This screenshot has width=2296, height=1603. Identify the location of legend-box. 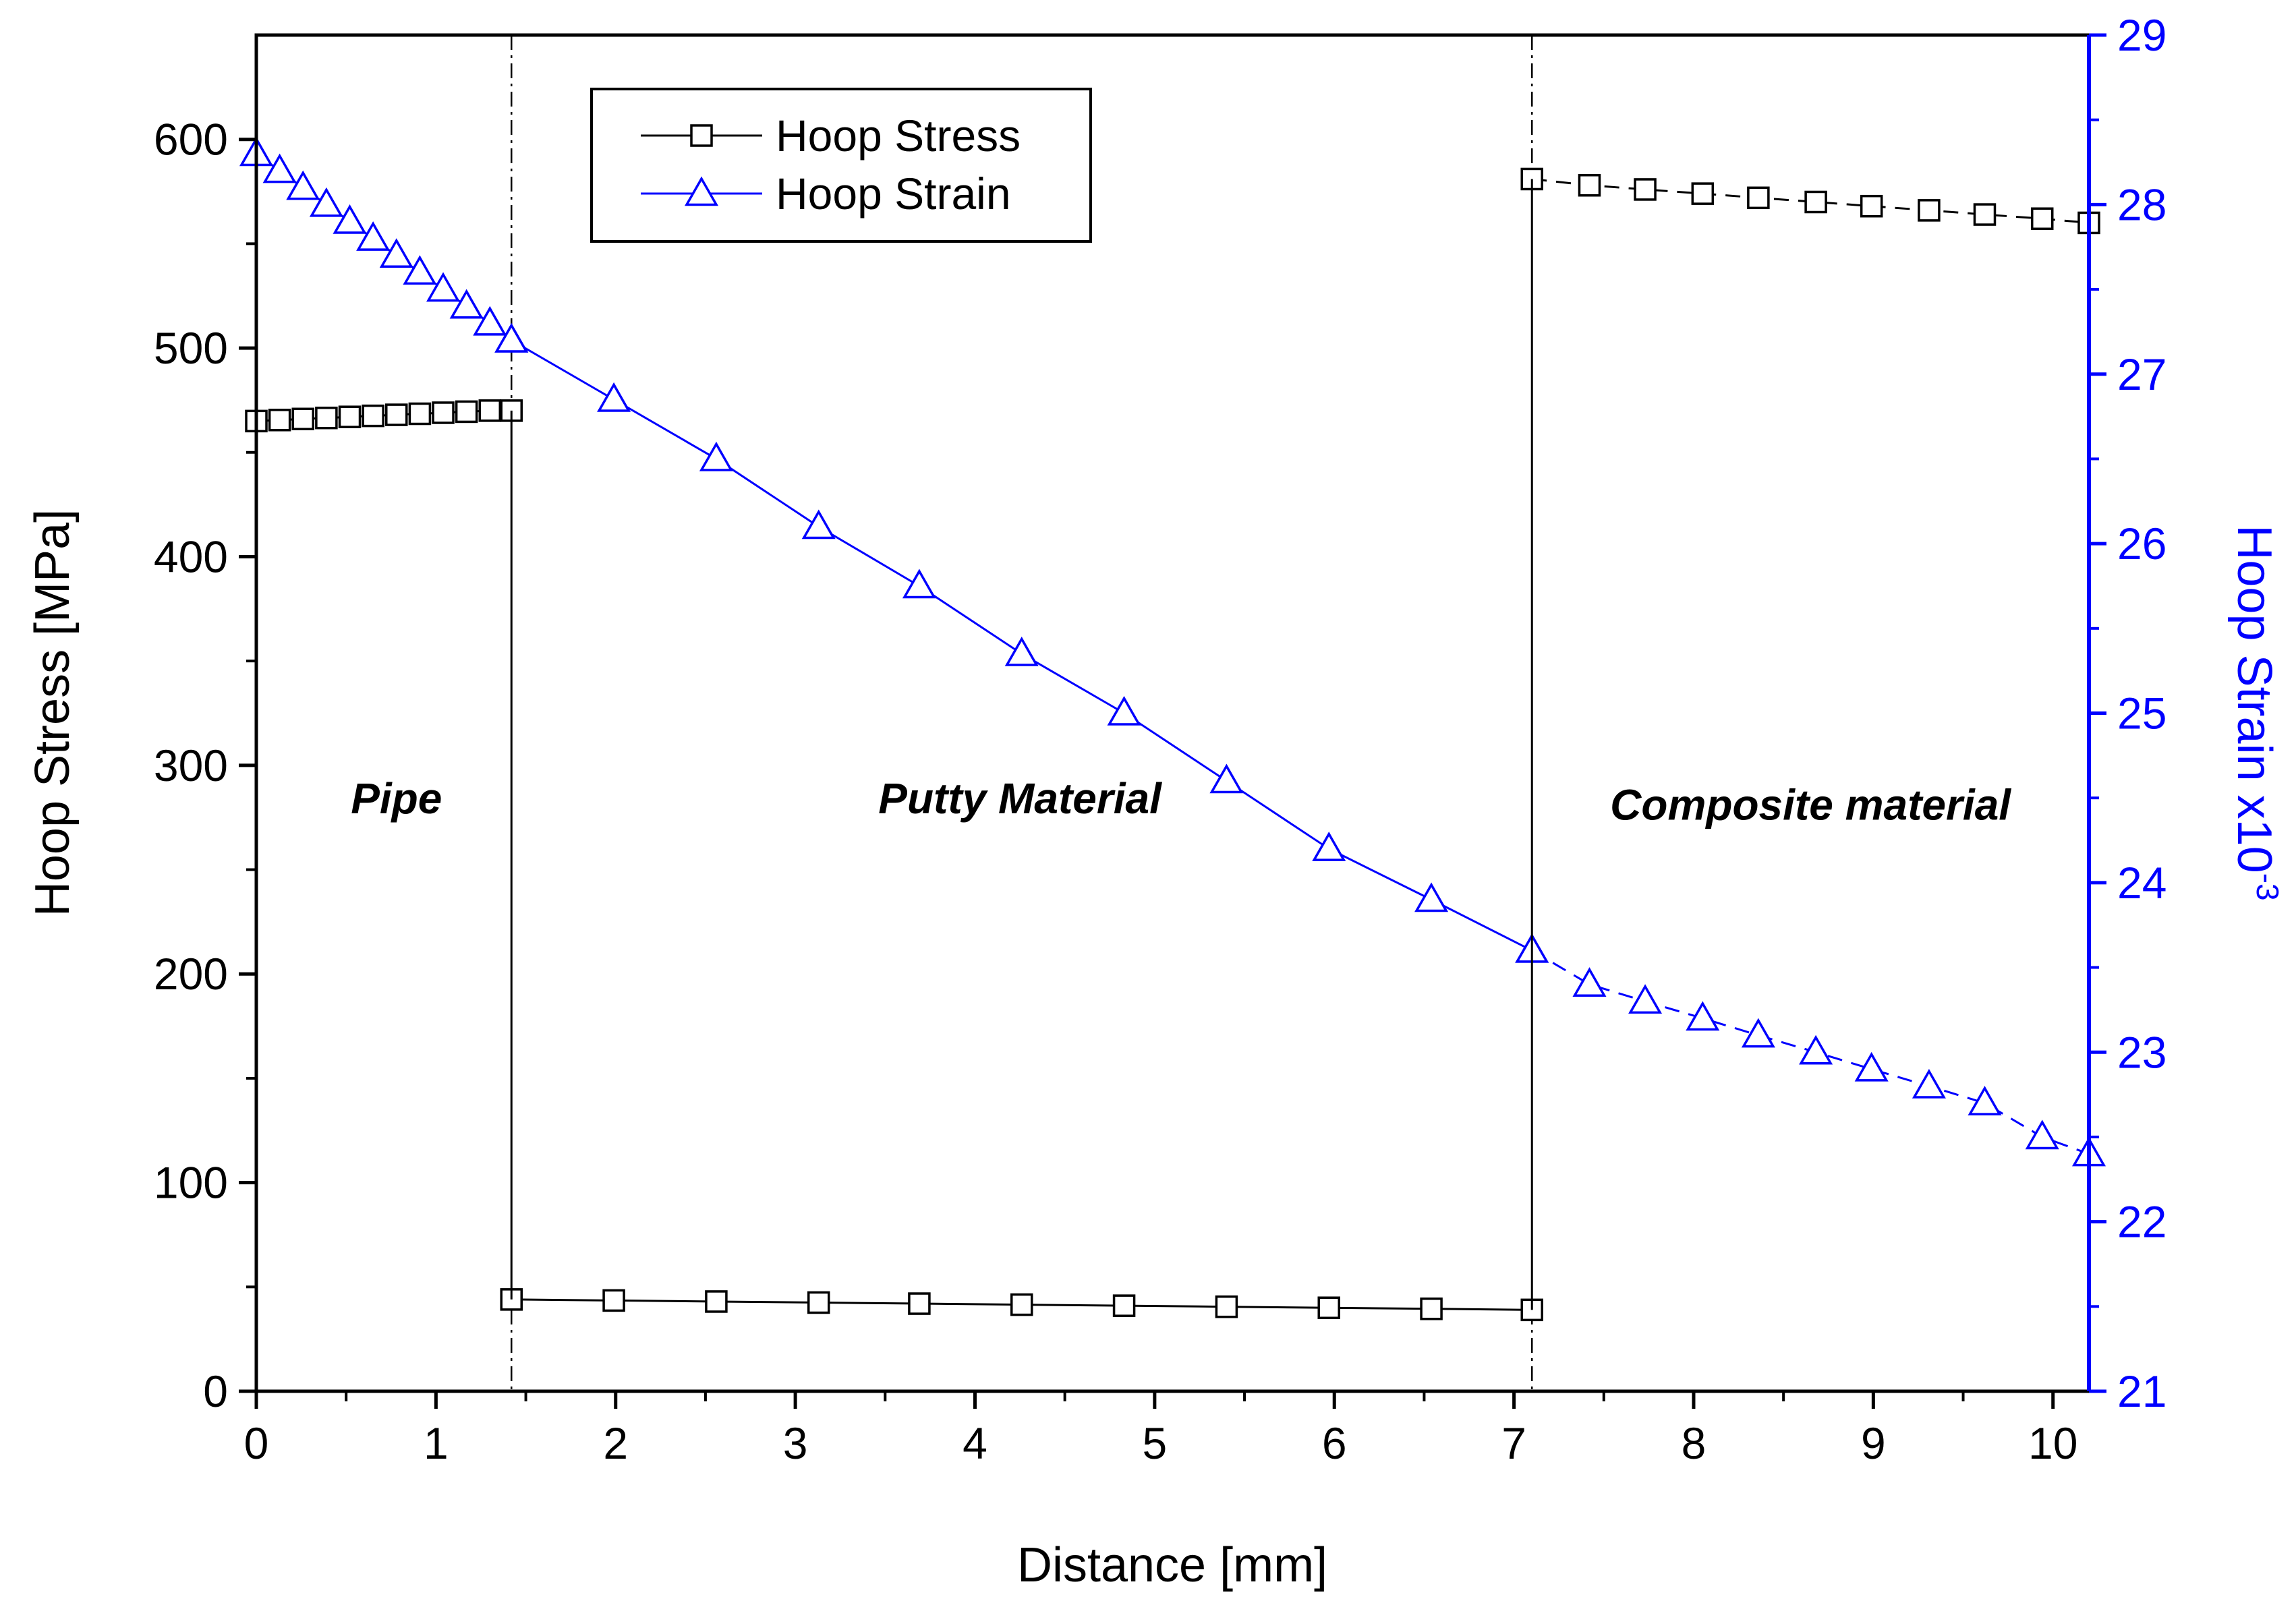
(841, 165).